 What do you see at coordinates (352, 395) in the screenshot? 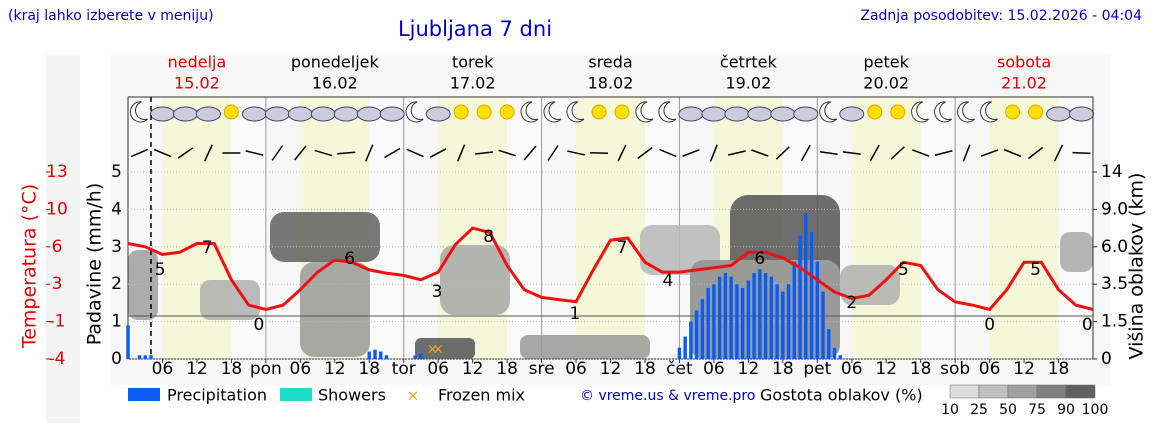
I see `legend-label: Showers` at bounding box center [352, 395].